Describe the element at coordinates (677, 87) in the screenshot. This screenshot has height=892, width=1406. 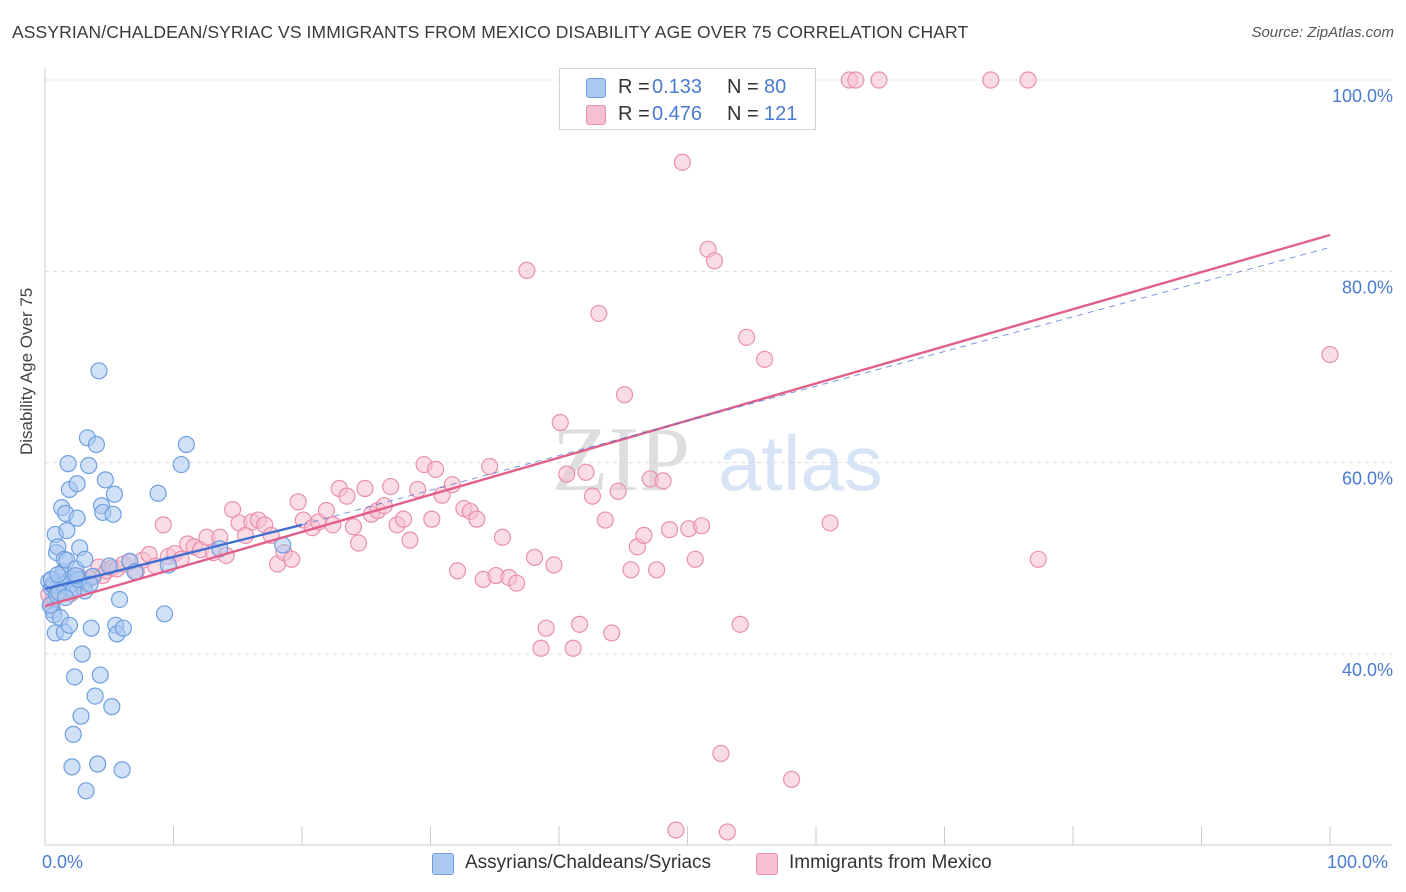
I see `legend-r-value: 0.133` at that location.